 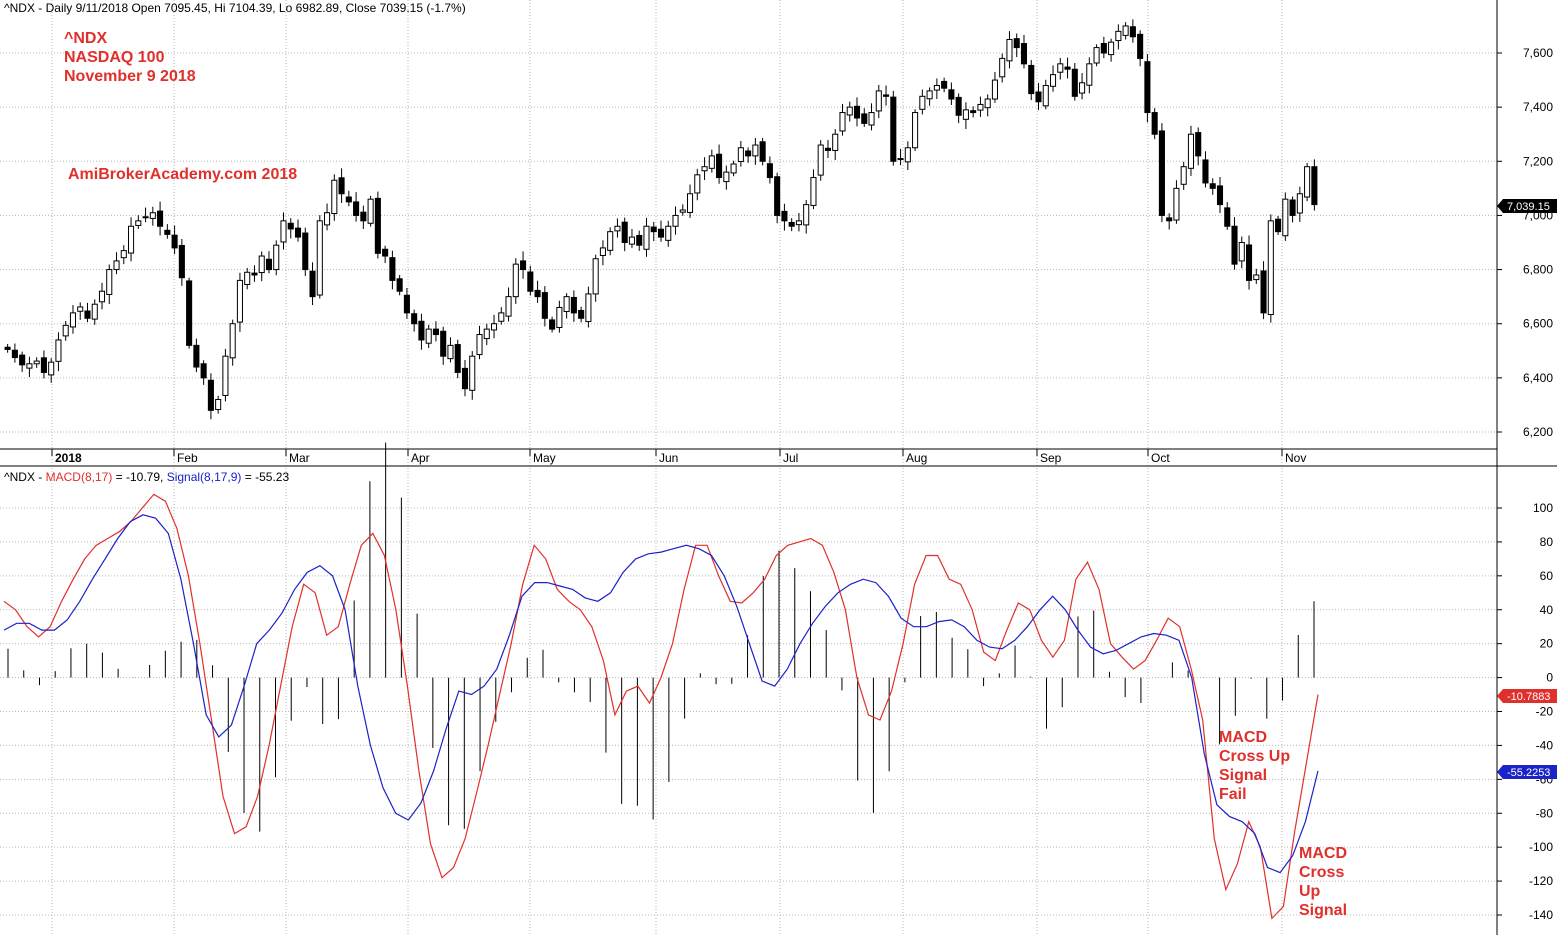 What do you see at coordinates (1545, 712) in the screenshot?
I see `macd-y-tick-label: -20` at bounding box center [1545, 712].